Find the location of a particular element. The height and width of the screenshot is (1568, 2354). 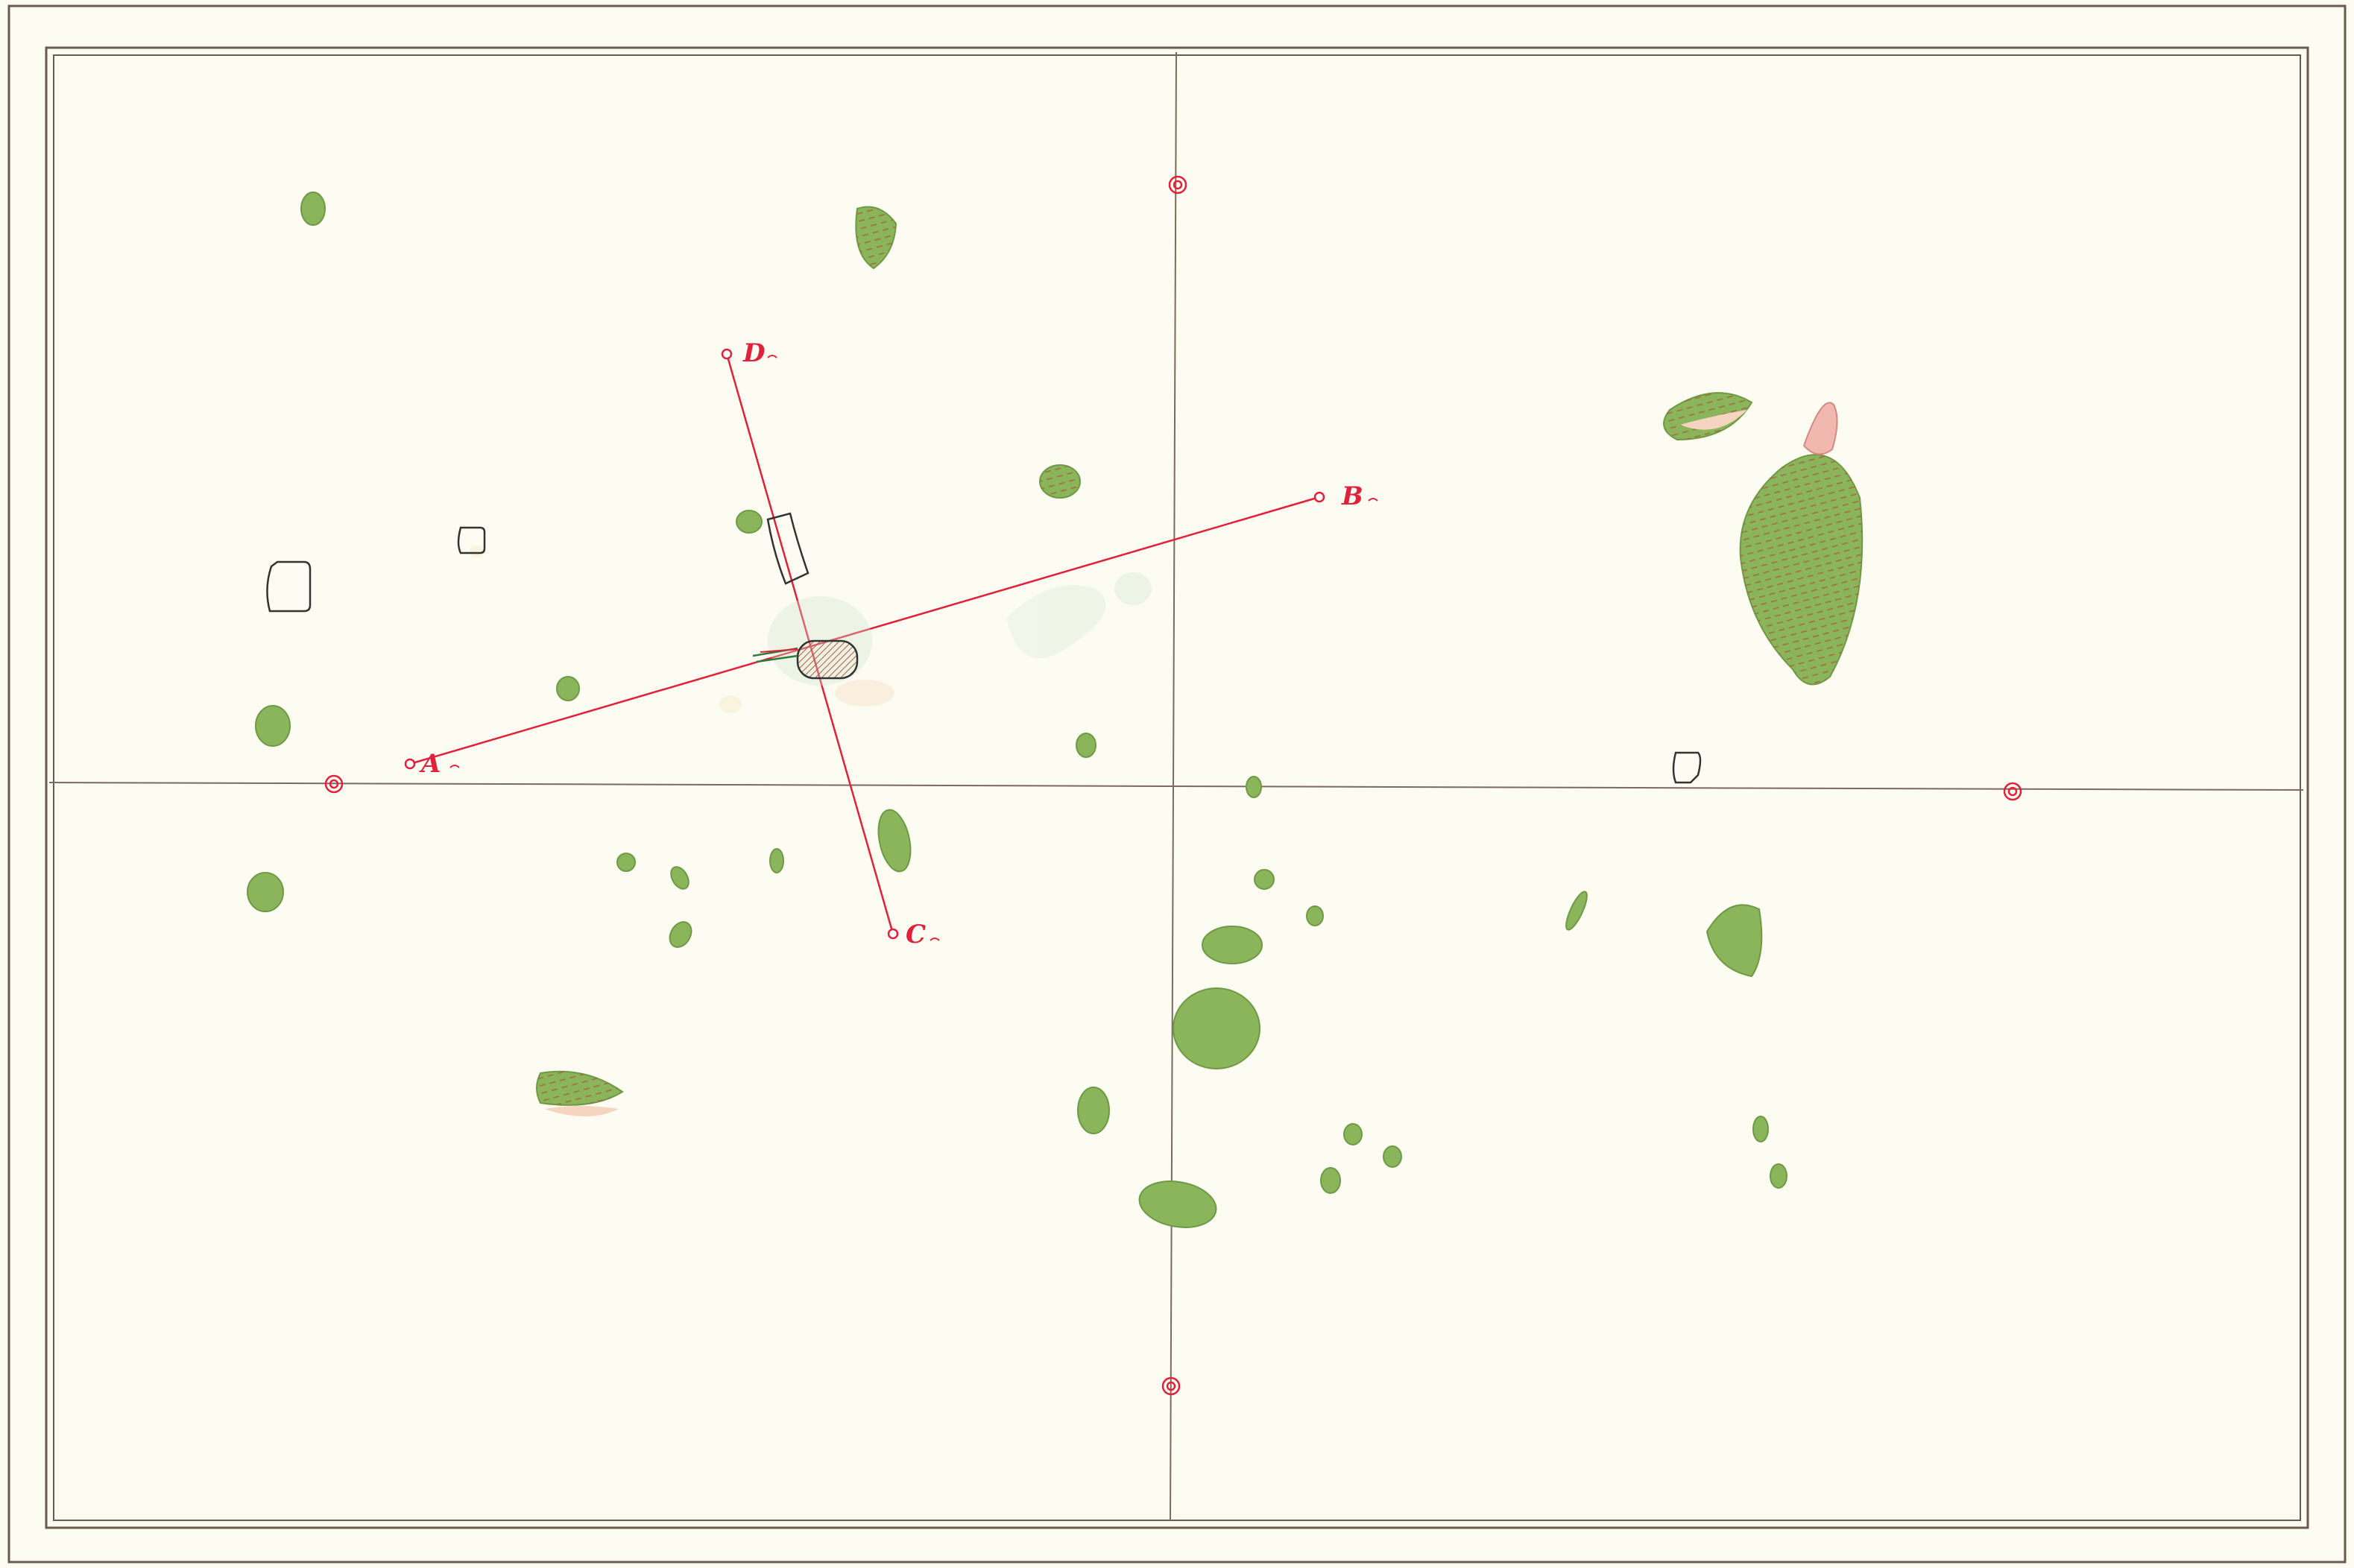

central-hatched-feature is located at coordinates (805, 660).